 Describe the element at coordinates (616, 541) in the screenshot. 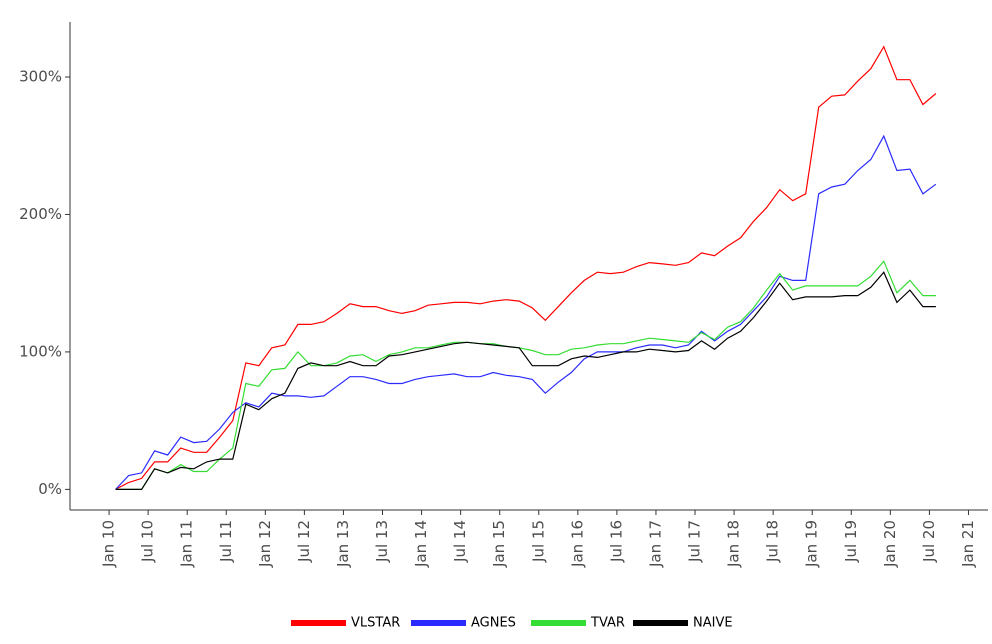

I see `x-tick-label: Jul 16` at that location.